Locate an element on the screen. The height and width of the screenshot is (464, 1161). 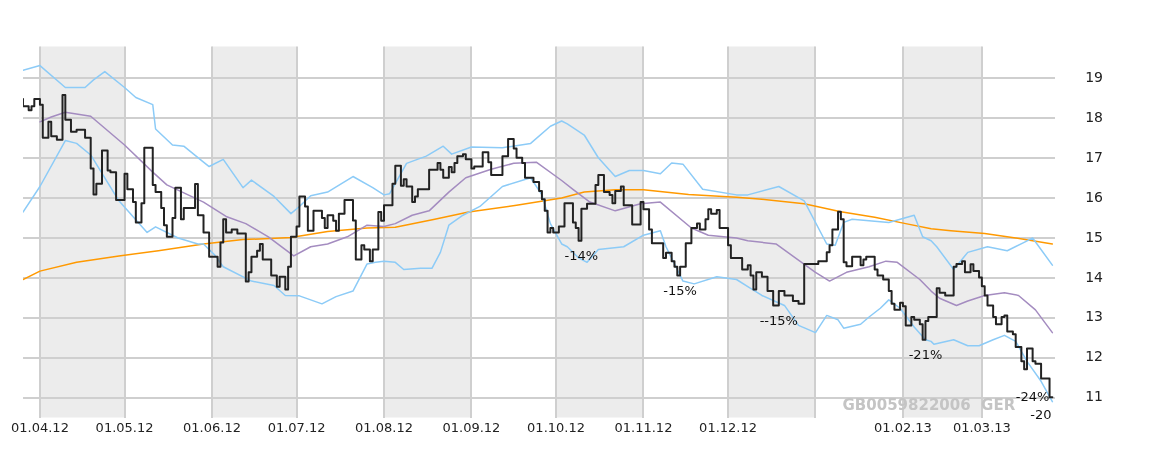
x-tick-label: 01.12.12 is located at coordinates (728, 427).